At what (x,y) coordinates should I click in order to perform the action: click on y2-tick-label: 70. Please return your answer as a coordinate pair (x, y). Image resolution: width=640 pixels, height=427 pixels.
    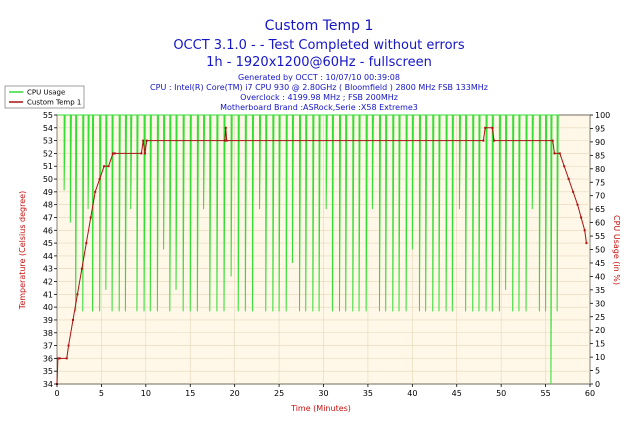
    Looking at the image, I should click on (600, 196).